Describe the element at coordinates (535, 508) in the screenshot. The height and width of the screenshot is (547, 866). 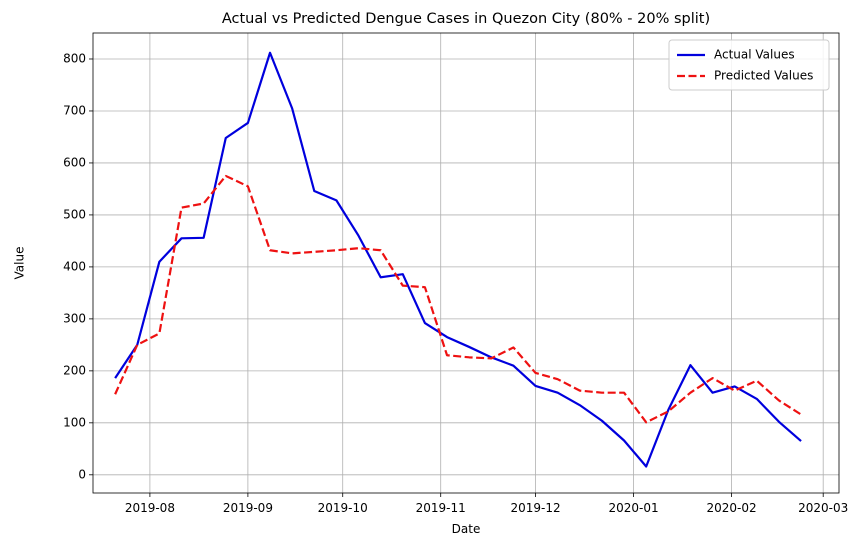
I see `x-tick-label: 2019-12` at that location.